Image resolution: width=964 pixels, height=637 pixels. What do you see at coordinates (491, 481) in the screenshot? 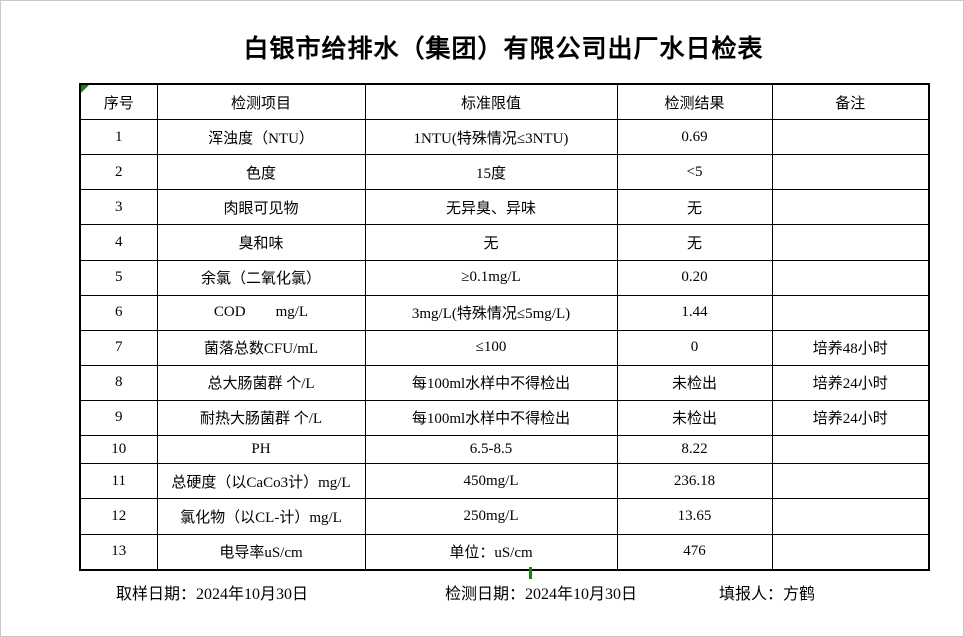
I see `cell-limit: 450mg/L` at bounding box center [491, 481].